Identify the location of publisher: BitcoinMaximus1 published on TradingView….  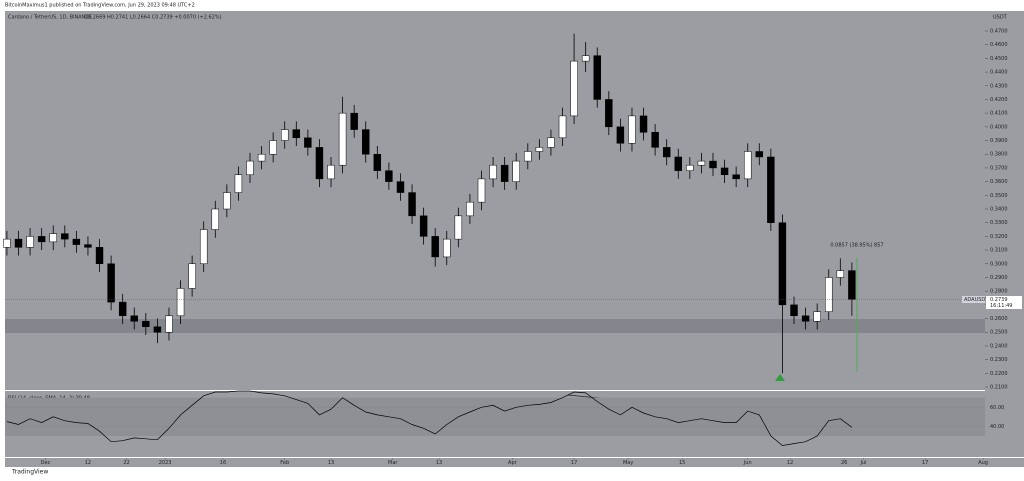
(100, 6).